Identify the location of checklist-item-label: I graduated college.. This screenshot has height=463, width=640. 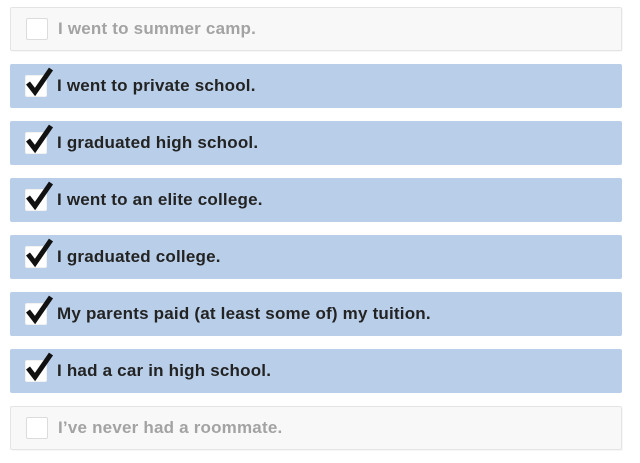
(139, 256).